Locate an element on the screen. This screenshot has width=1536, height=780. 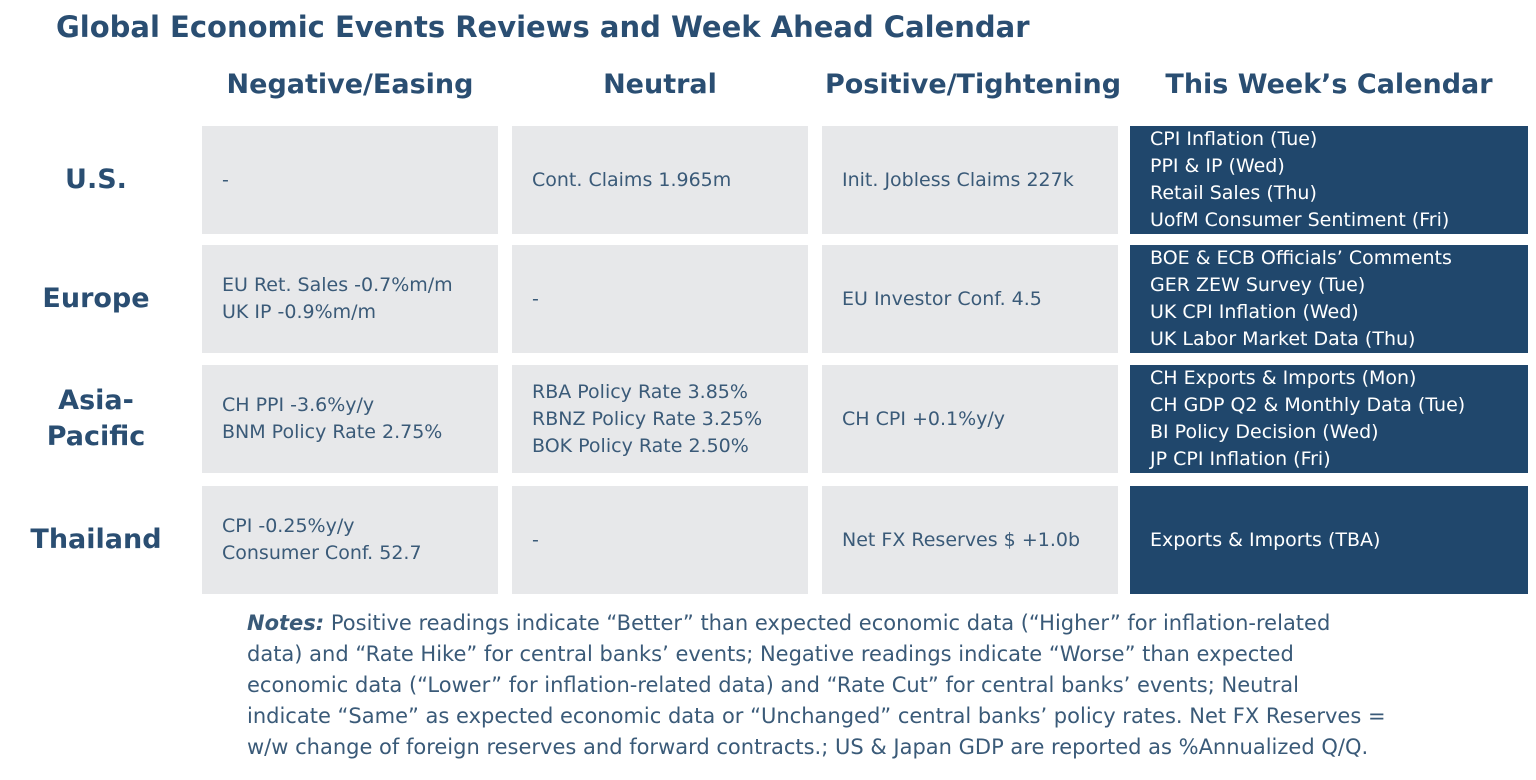
row-label-asia-pacific: Asia- Pacific is located at coordinates (96, 419).